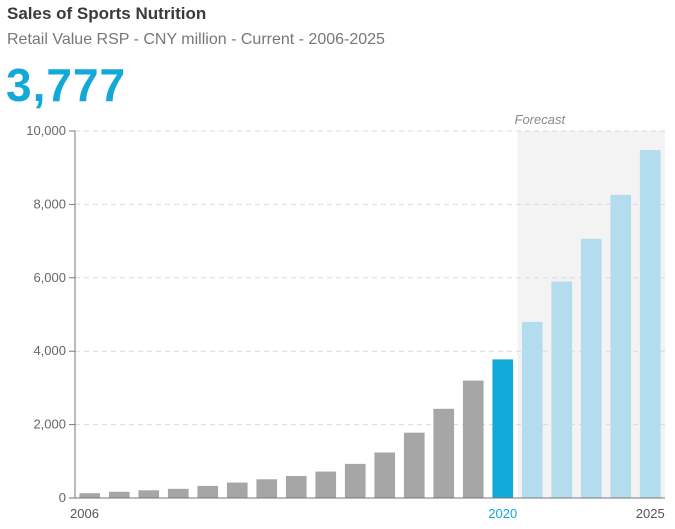  What do you see at coordinates (49, 424) in the screenshot?
I see `y-tick-label: 2,000` at bounding box center [49, 424].